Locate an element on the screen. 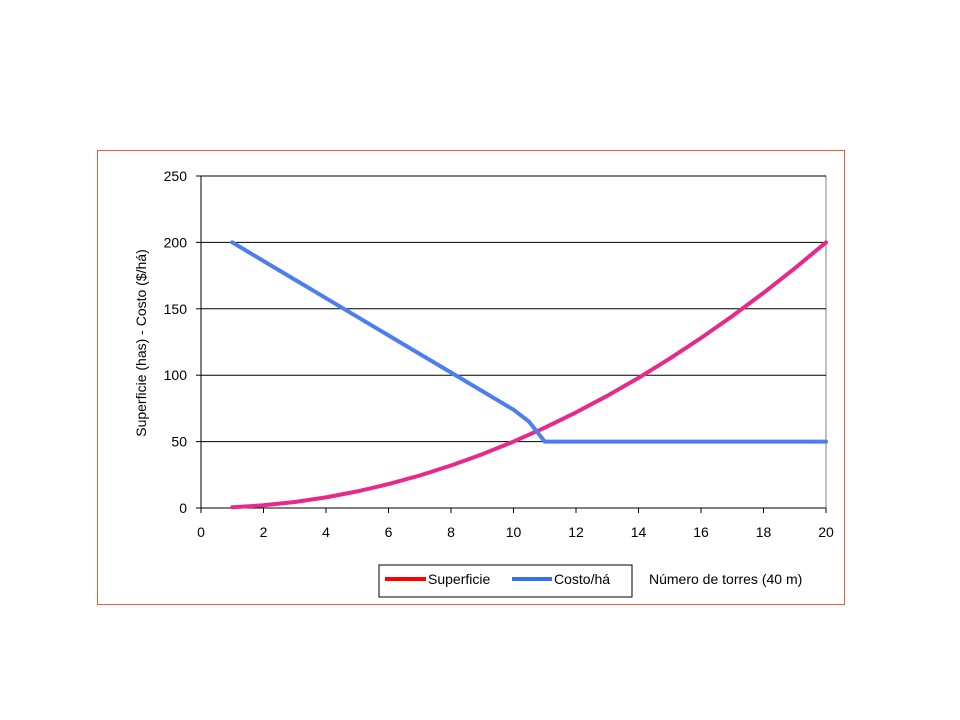  x-tick-label: 6 is located at coordinates (389, 532).